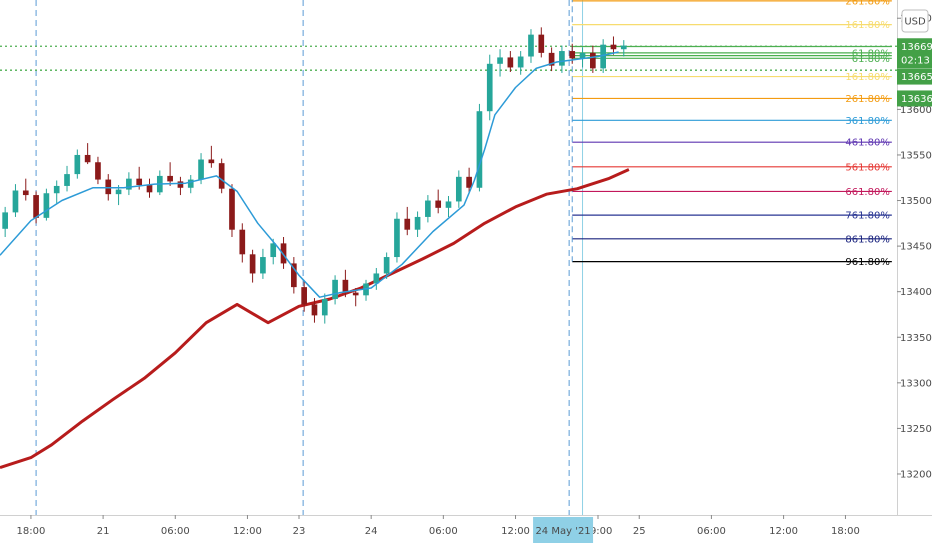 Image resolution: width=932 pixels, height=554 pixels. What do you see at coordinates (916, 110) in the screenshot?
I see `y-tick-label-8: 13600.00` at bounding box center [916, 110].